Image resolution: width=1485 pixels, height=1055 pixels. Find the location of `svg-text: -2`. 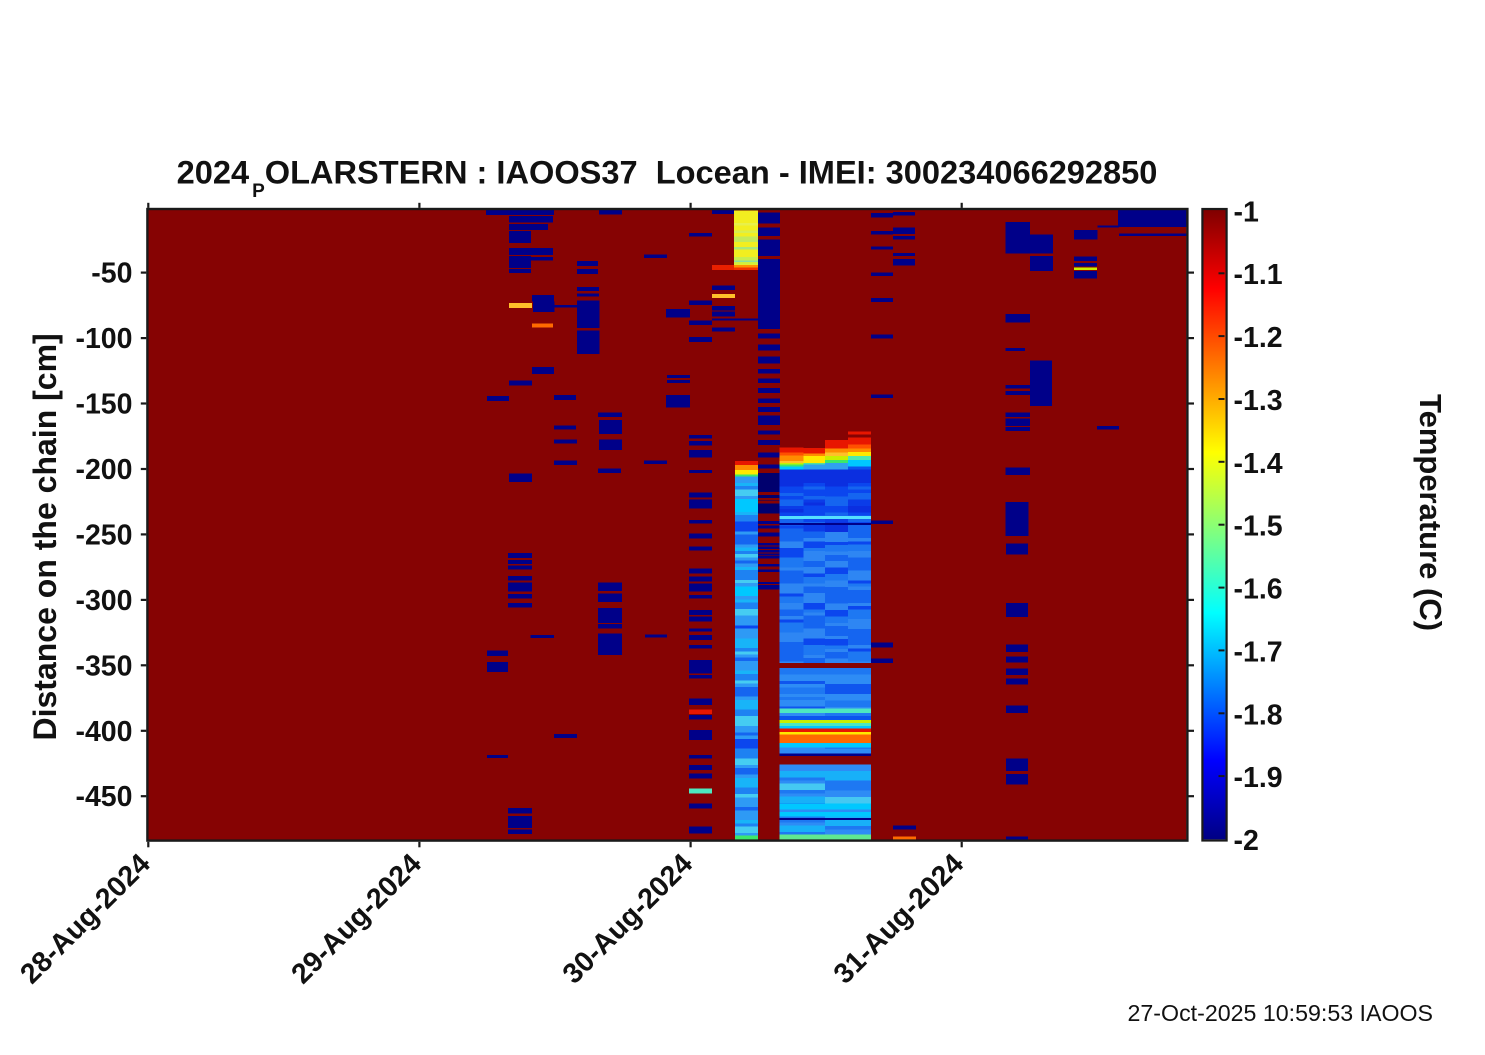

svg-text: -2 is located at coordinates (1246, 841).